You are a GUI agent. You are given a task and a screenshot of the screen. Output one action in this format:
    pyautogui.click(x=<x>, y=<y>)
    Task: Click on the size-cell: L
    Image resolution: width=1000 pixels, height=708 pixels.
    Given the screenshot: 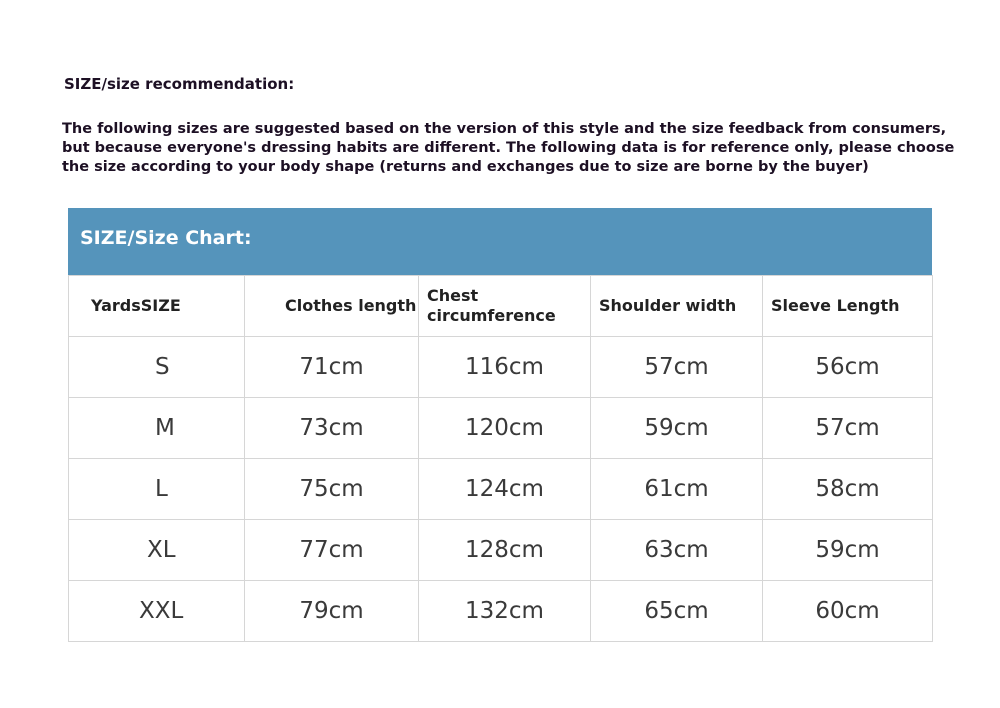 What is the action you would take?
    pyautogui.click(x=156, y=489)
    